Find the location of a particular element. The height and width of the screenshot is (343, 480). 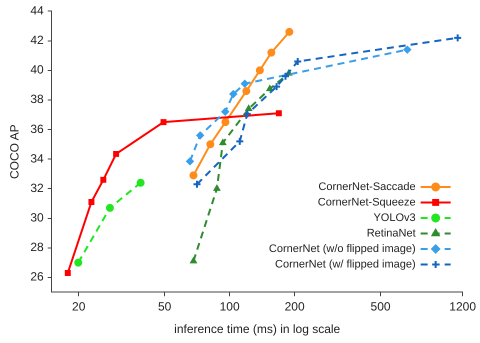

y-tick-label: 26 is located at coordinates (37, 277).